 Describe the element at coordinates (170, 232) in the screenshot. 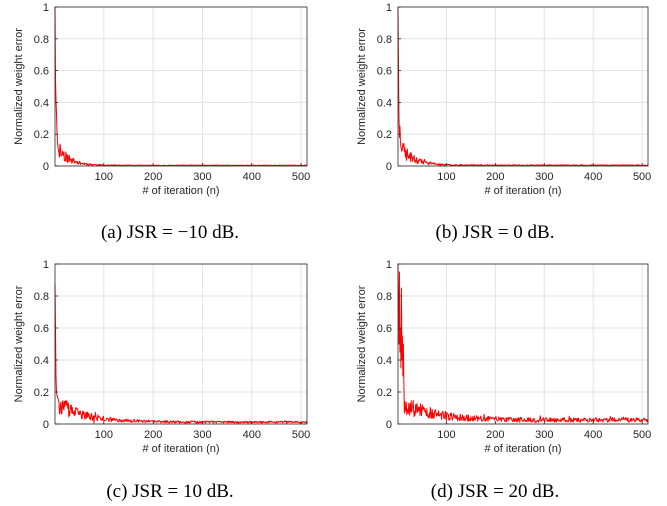

I see `caption-a: (a) JSR = −10 dB.` at that location.